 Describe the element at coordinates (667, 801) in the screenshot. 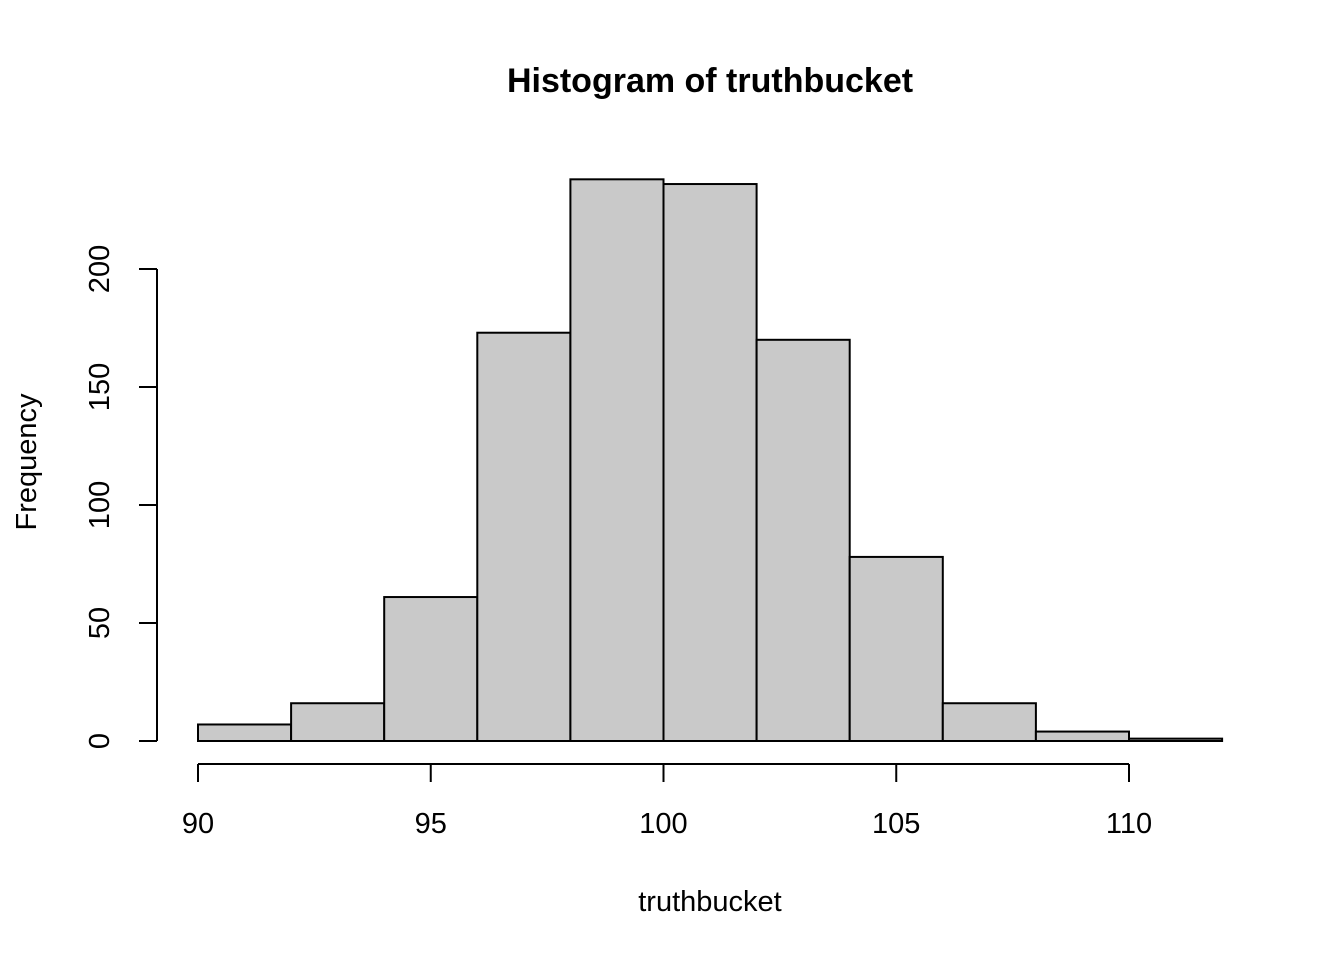

I see `x-axis: 90 95 100 105 110` at that location.